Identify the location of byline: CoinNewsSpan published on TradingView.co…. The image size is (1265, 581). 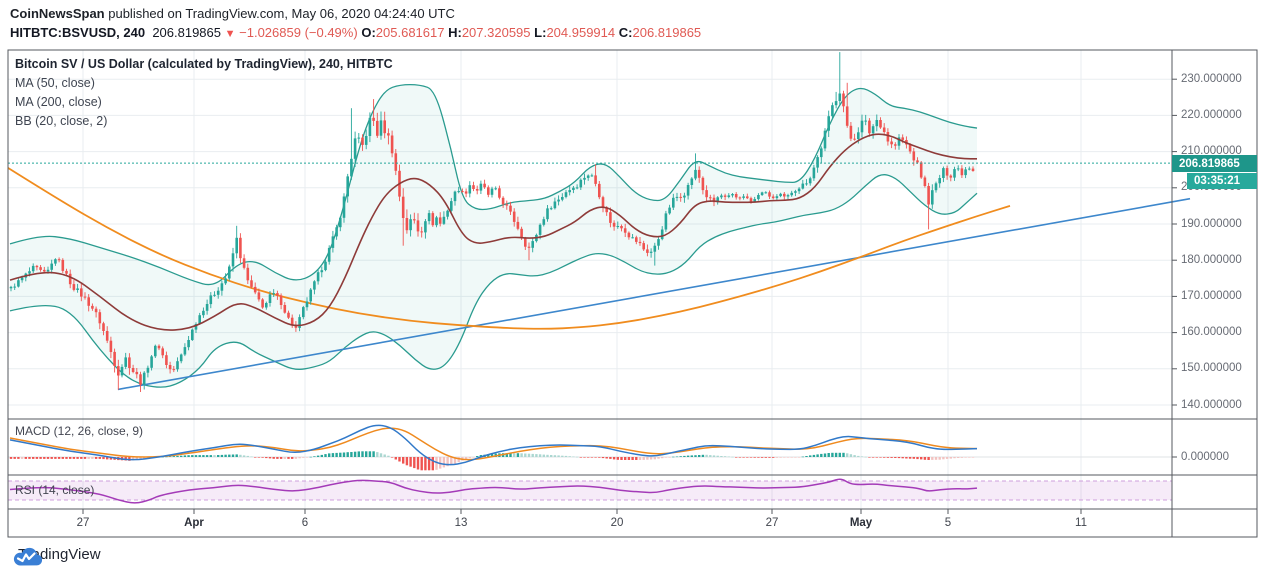
(232, 13).